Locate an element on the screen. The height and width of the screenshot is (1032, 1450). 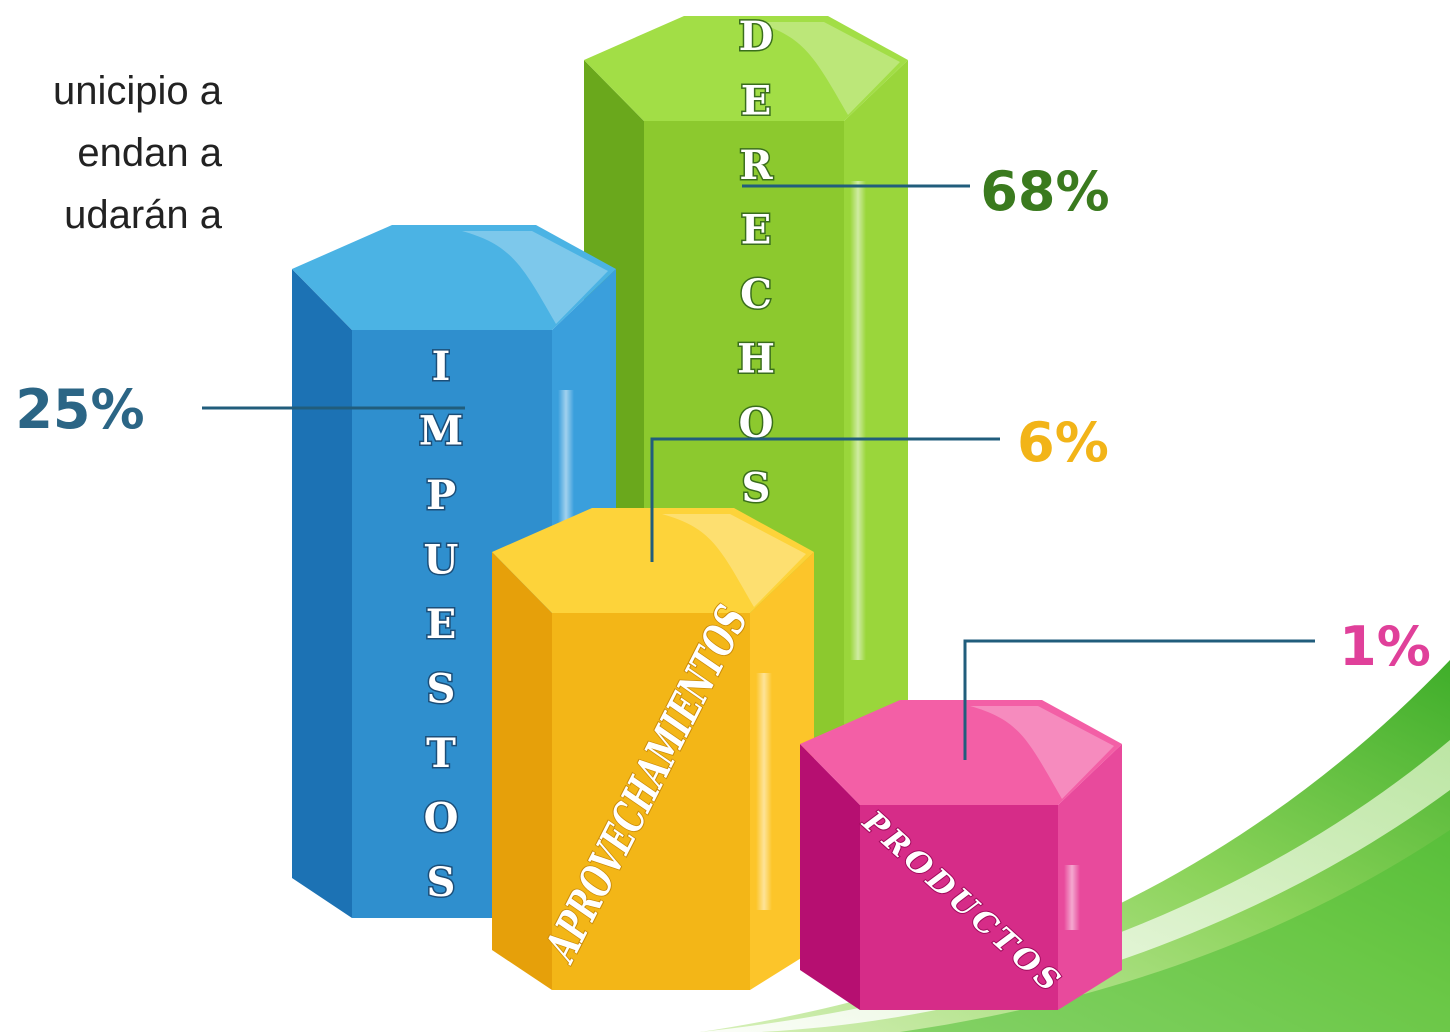
leader-line-productos is located at coordinates (1139, 699).